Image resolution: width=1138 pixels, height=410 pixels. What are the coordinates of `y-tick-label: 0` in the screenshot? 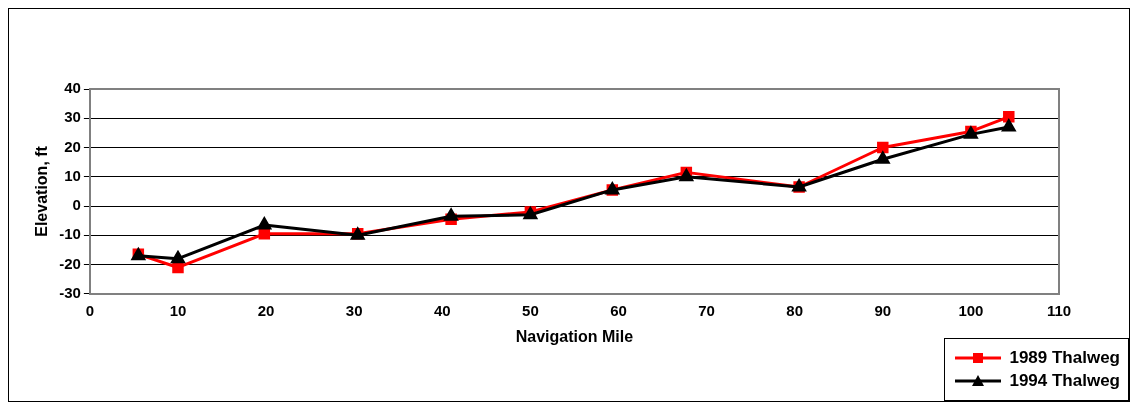 It's located at (76, 205).